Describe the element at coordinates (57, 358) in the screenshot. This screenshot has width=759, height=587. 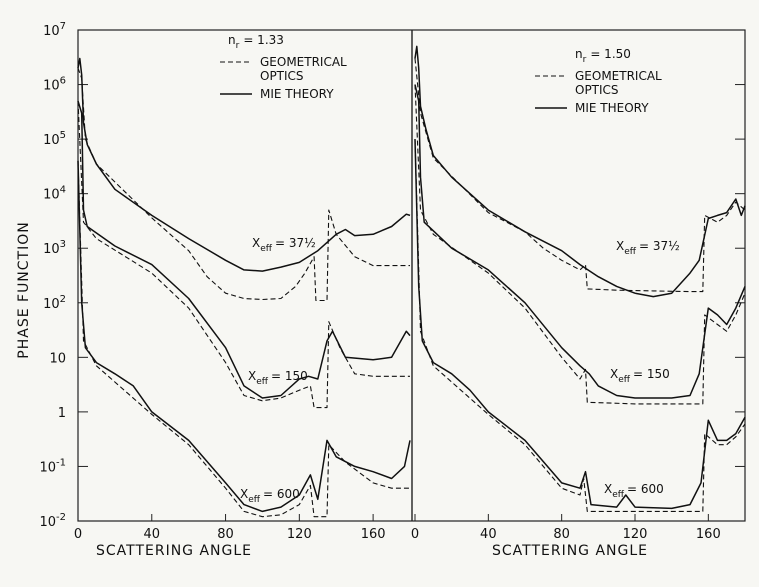
I see `y-tick-label: 10` at that location.